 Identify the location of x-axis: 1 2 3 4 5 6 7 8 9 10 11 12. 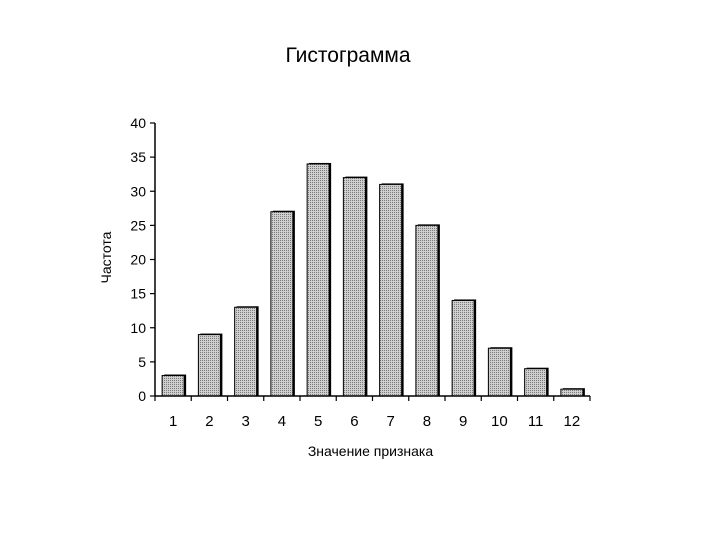
(372, 412).